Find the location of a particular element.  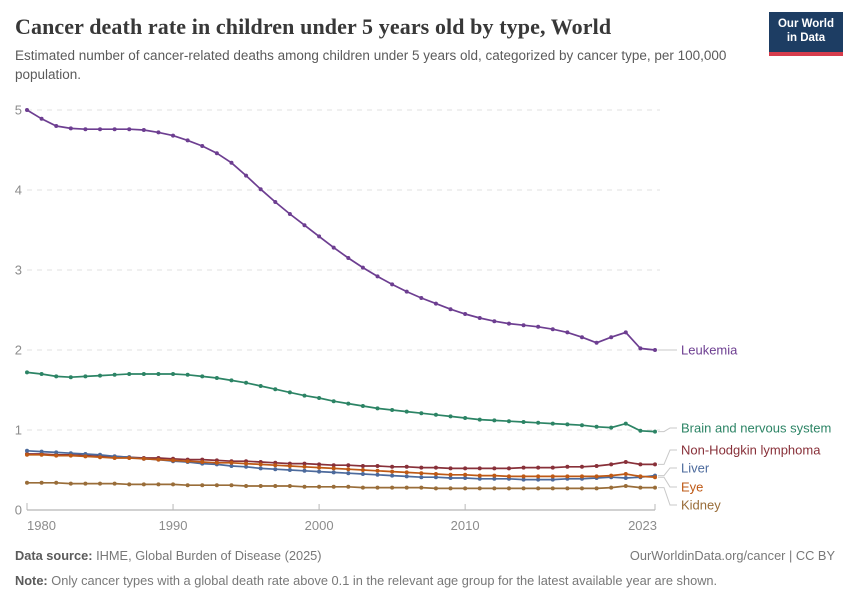

series-label-leukemia: Leukemia is located at coordinates (709, 350).